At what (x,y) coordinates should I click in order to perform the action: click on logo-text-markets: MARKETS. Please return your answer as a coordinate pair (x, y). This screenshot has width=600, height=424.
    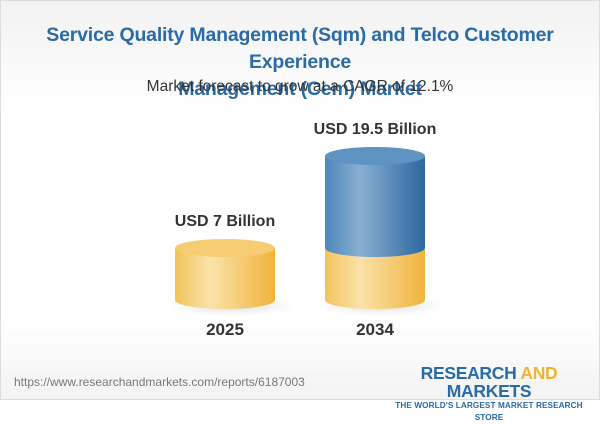
    Looking at the image, I should click on (489, 391).